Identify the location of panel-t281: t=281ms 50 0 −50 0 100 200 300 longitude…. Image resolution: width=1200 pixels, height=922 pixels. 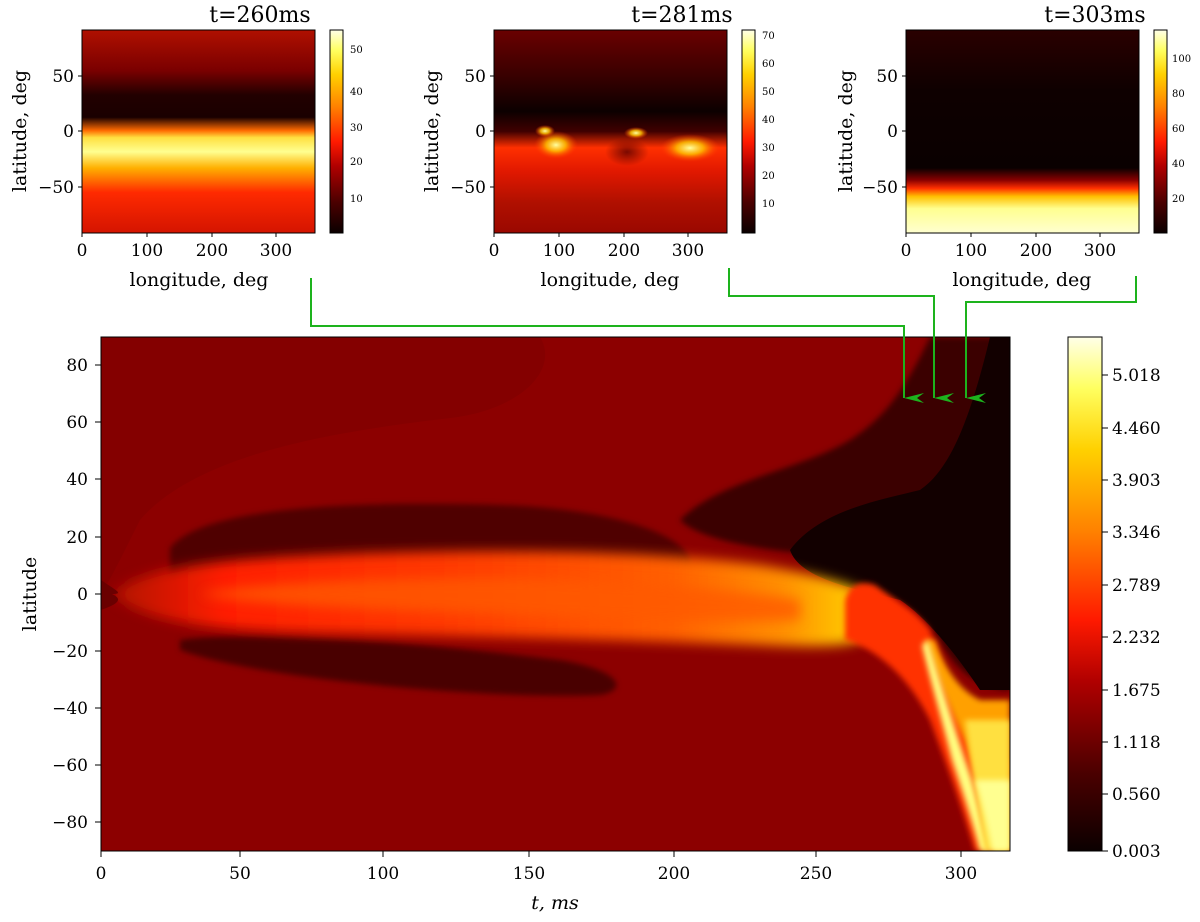
(598, 147).